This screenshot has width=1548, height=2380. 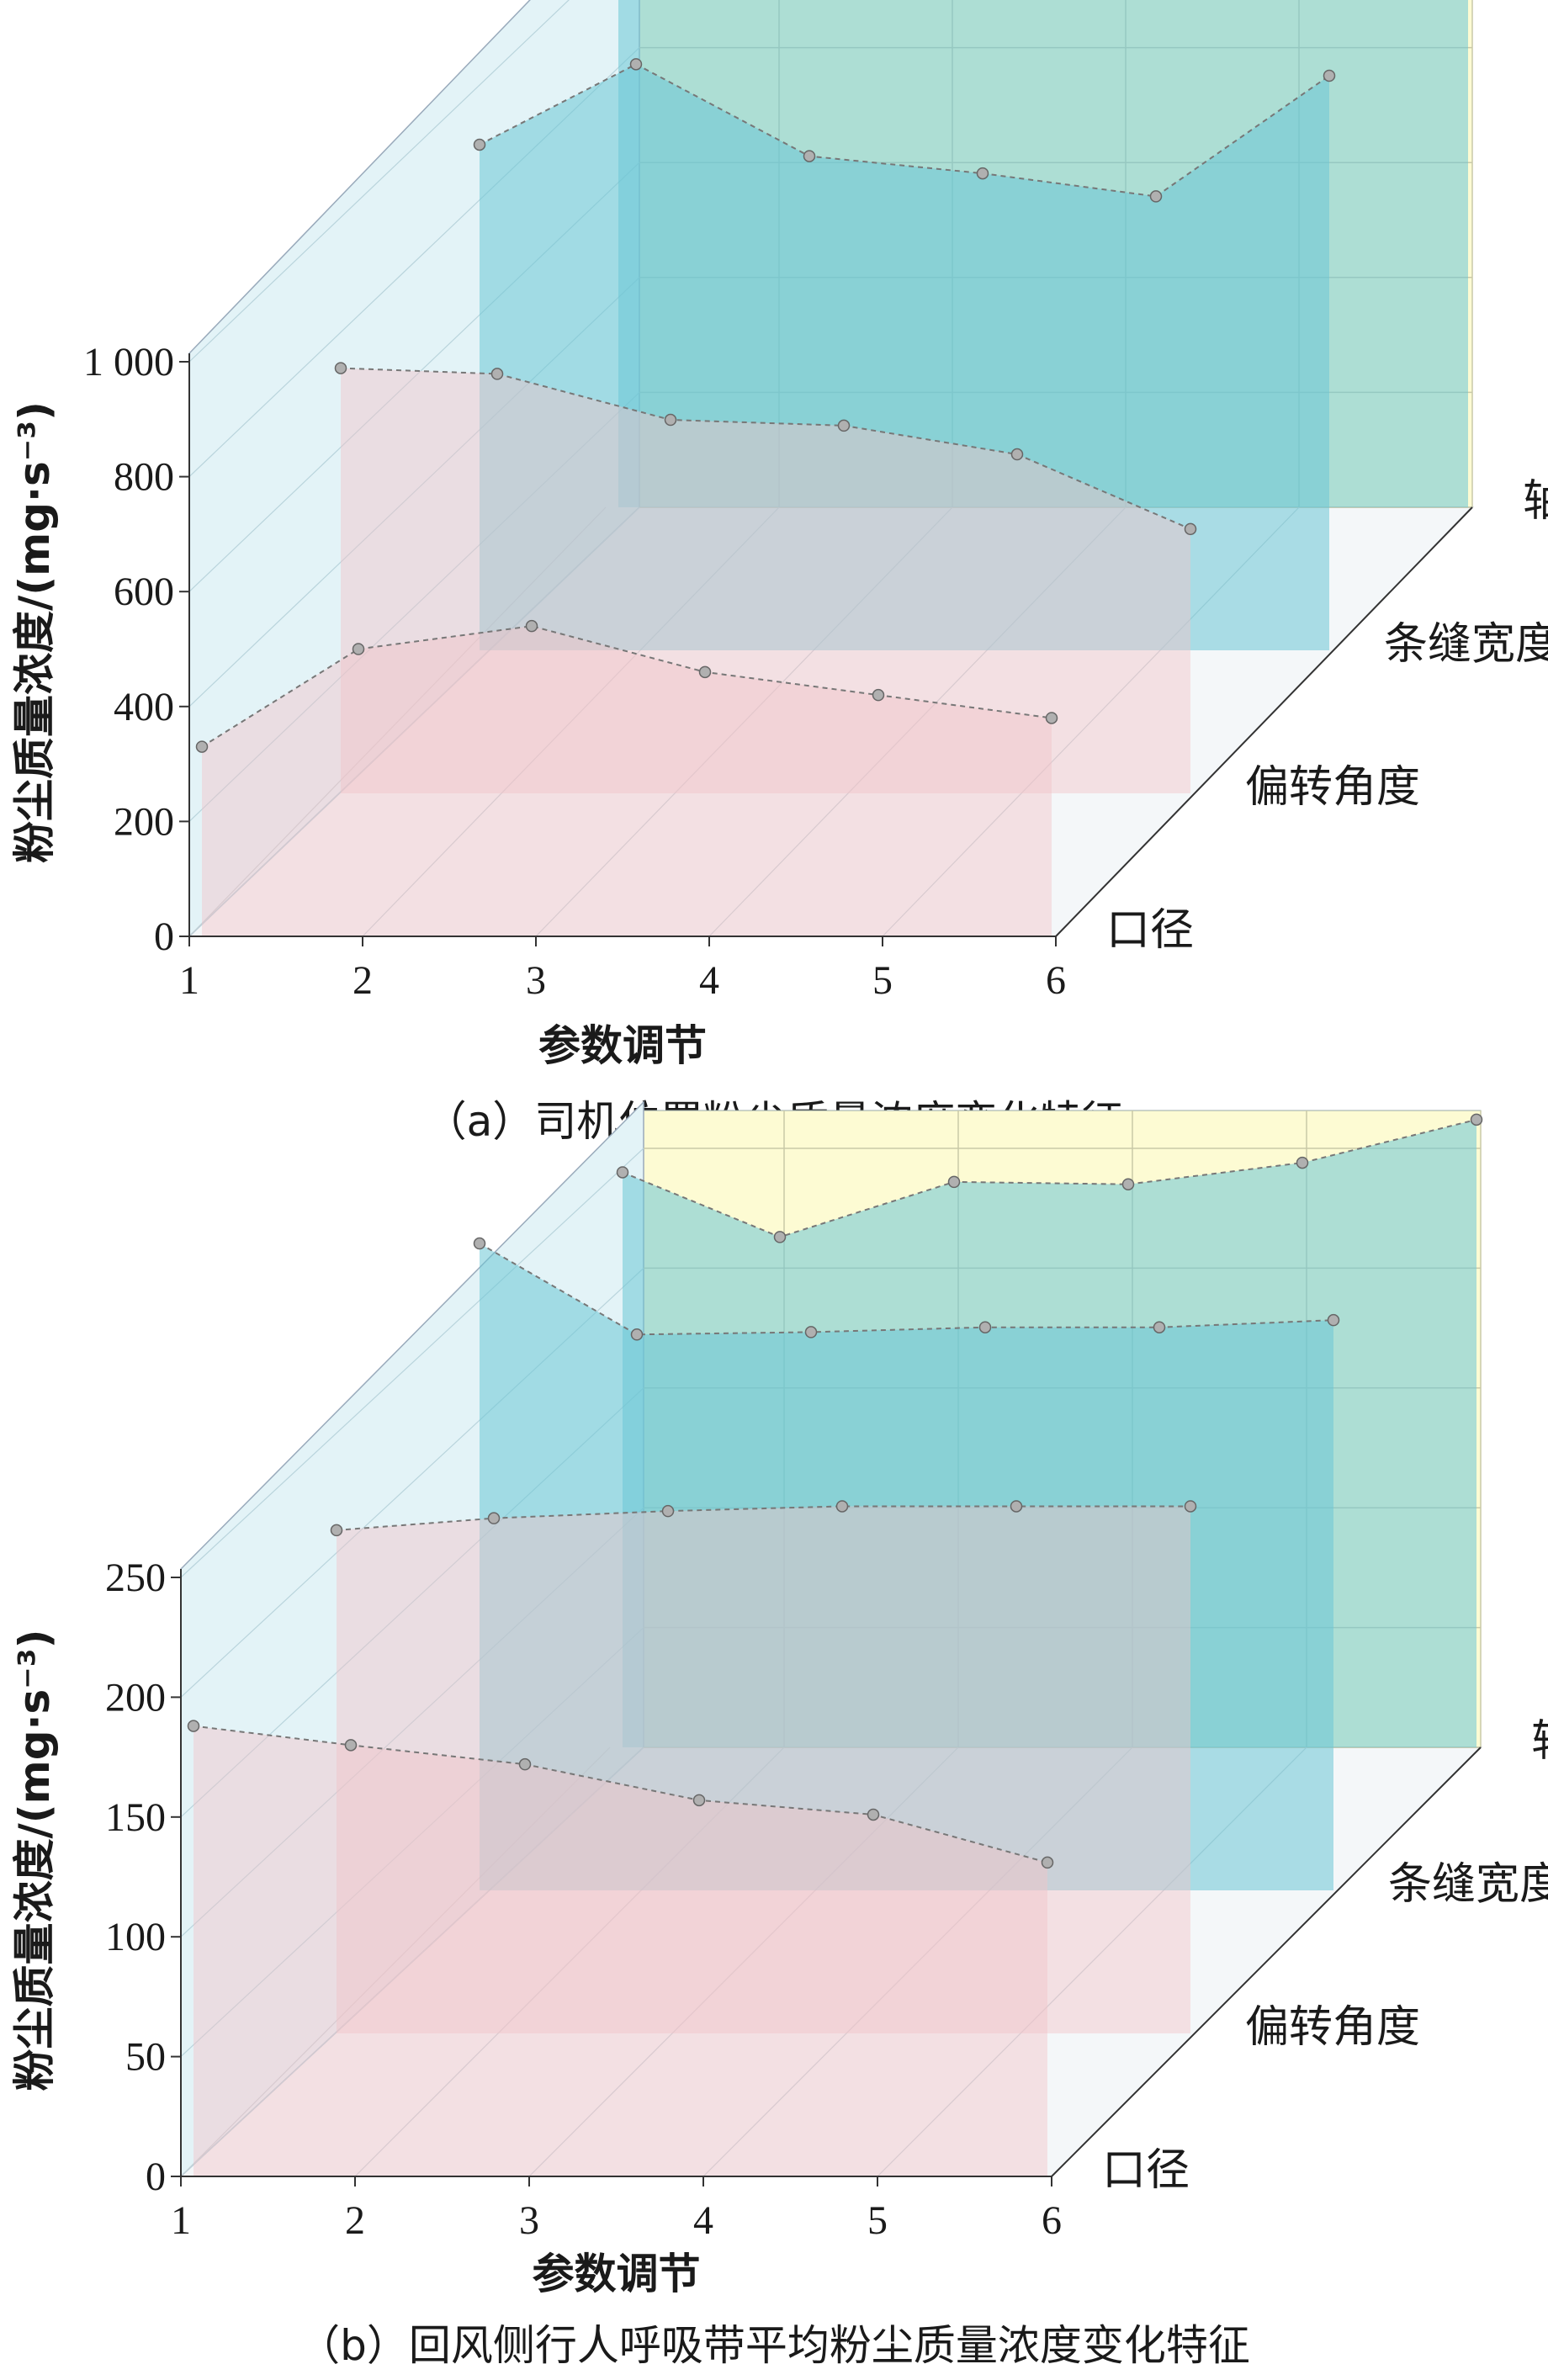 What do you see at coordinates (135, 1578) in the screenshot?
I see `y-tick-label: 250` at bounding box center [135, 1578].